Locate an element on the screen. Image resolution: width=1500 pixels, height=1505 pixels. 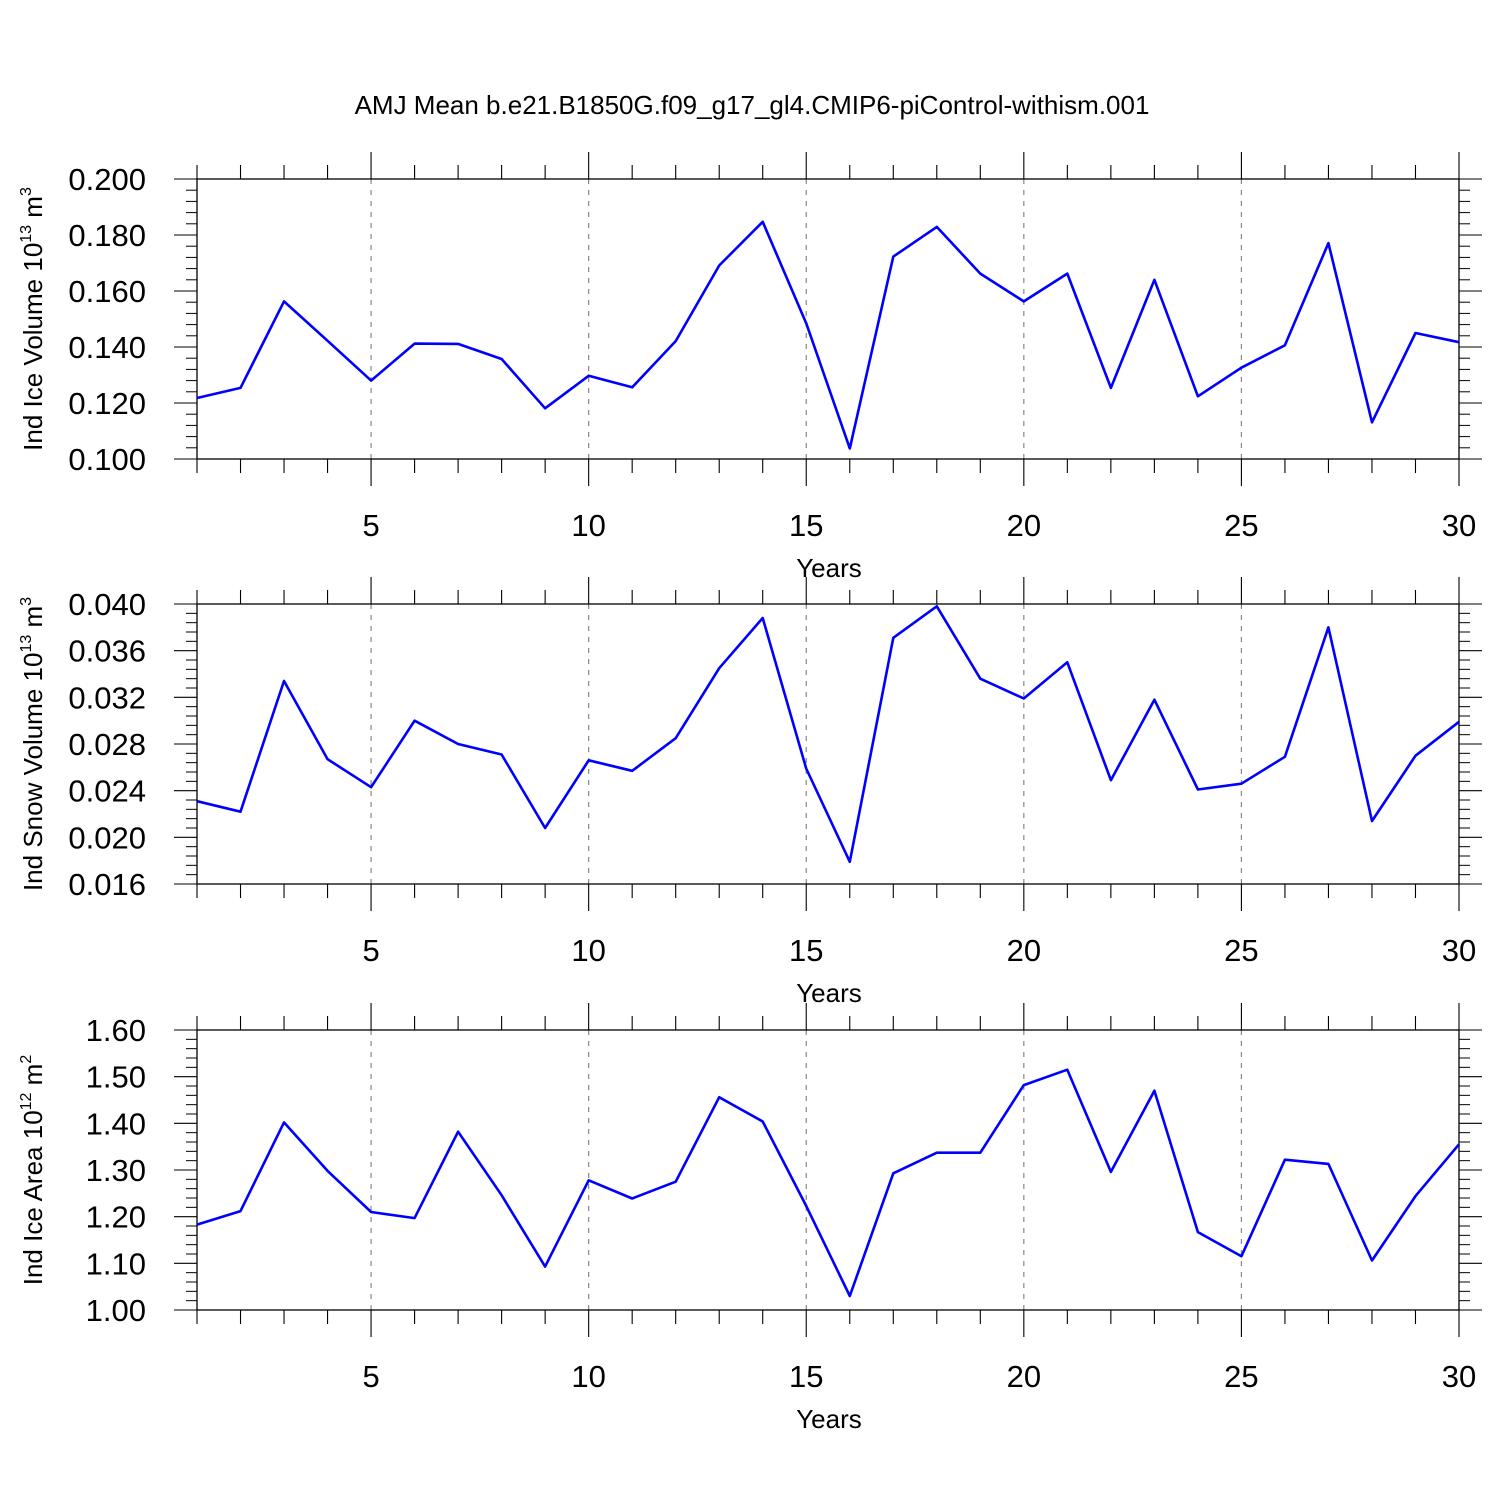
y-tick-label: 1.10 is located at coordinates (116, 1263).